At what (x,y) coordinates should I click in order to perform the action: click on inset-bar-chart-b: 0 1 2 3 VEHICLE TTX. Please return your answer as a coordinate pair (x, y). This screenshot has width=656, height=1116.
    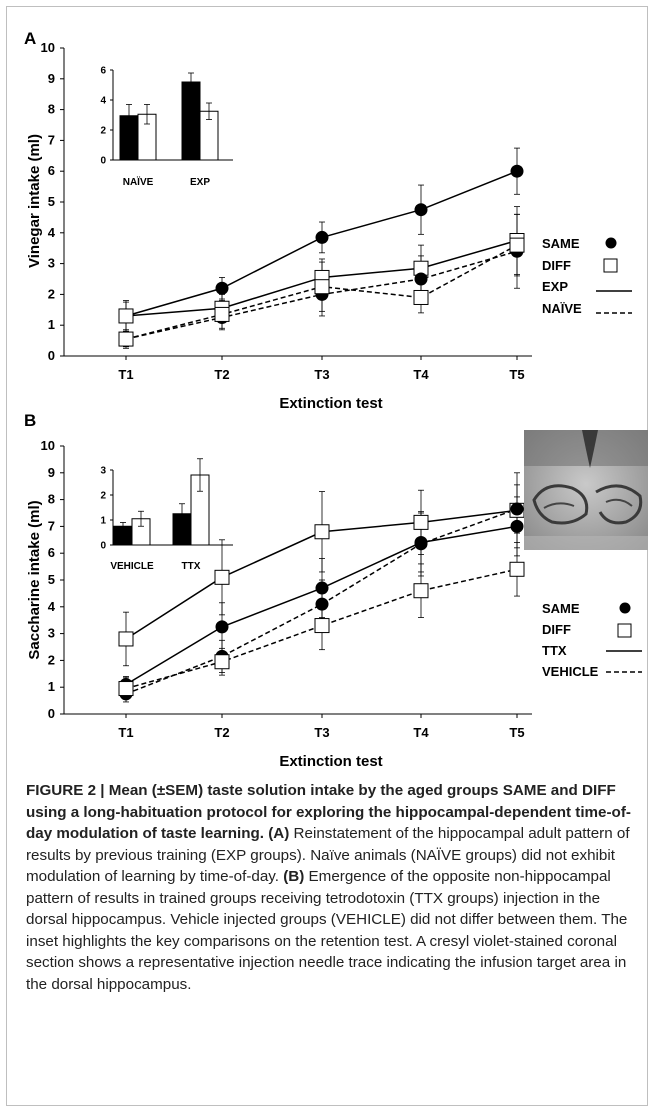
    Looking at the image, I should click on (166, 515).